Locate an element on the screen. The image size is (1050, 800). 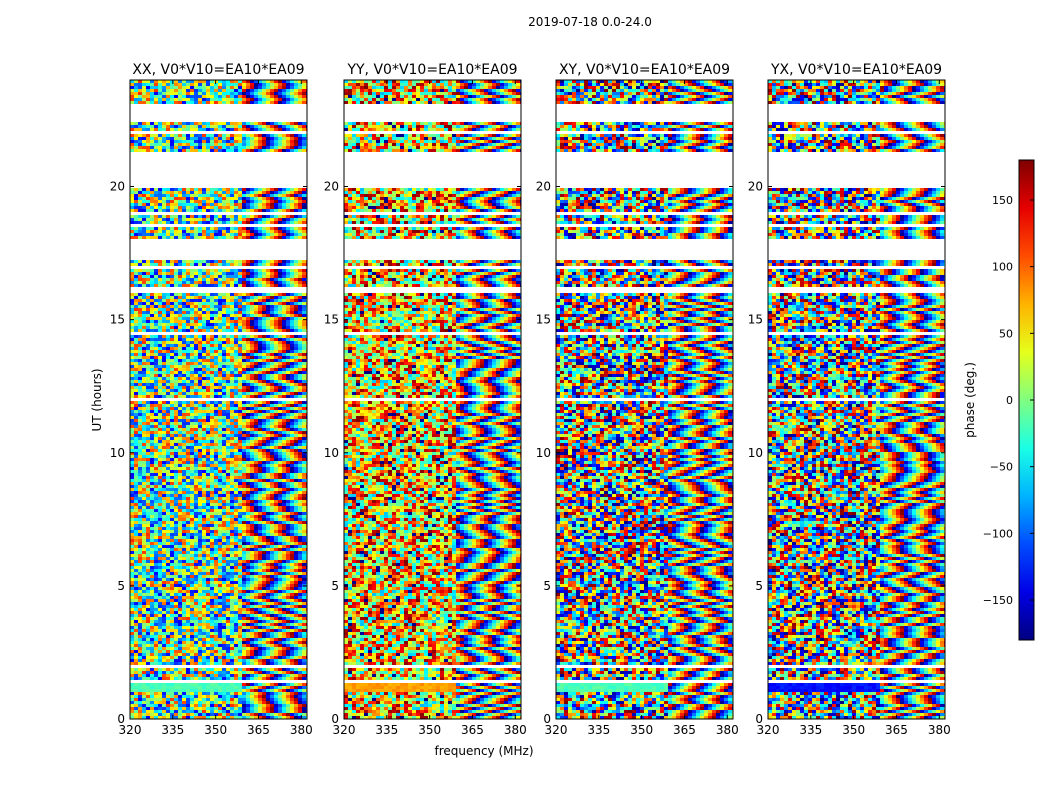
panel-title: YY, V0*V10=EA10*EA09 is located at coordinates (431, 70).